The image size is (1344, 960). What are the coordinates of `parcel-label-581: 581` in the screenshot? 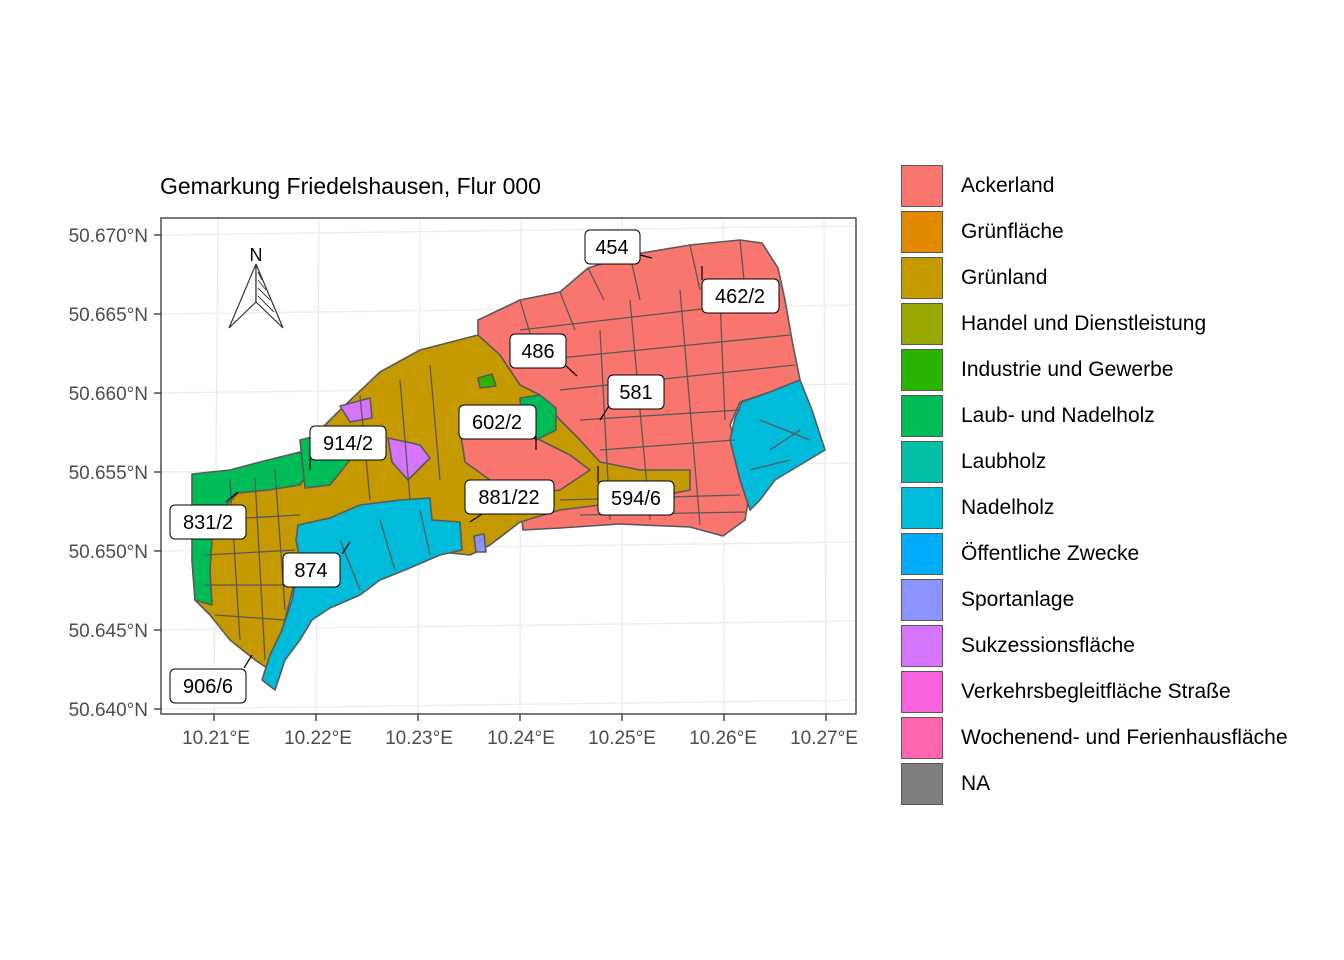 It's located at (632, 397).